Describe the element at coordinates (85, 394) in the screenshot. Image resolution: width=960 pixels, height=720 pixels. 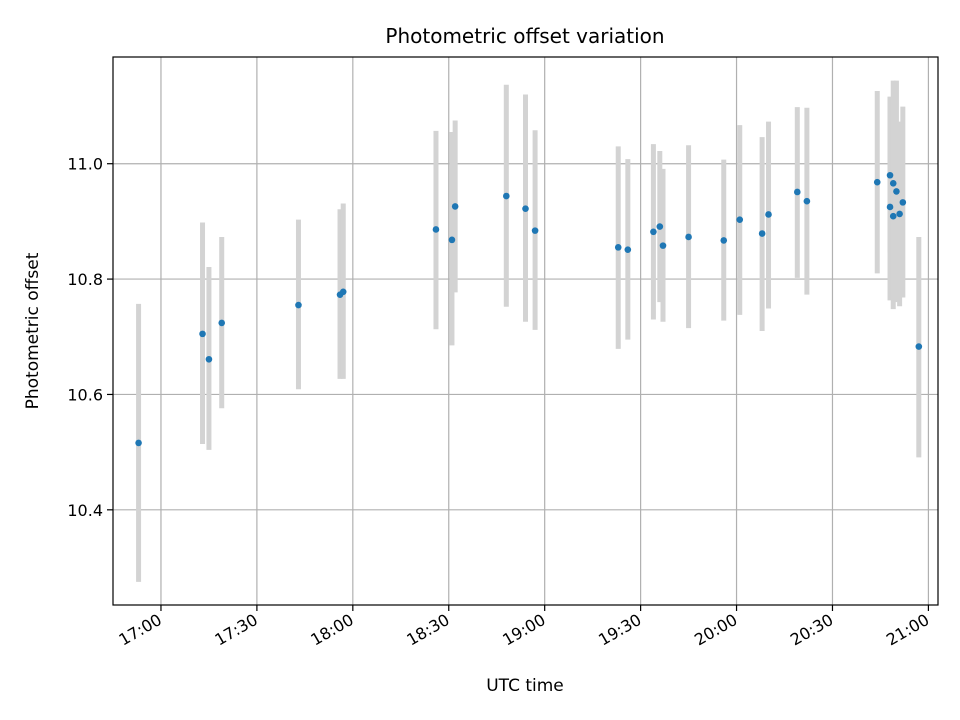
I see `y-tick-label: 10.6` at that location.